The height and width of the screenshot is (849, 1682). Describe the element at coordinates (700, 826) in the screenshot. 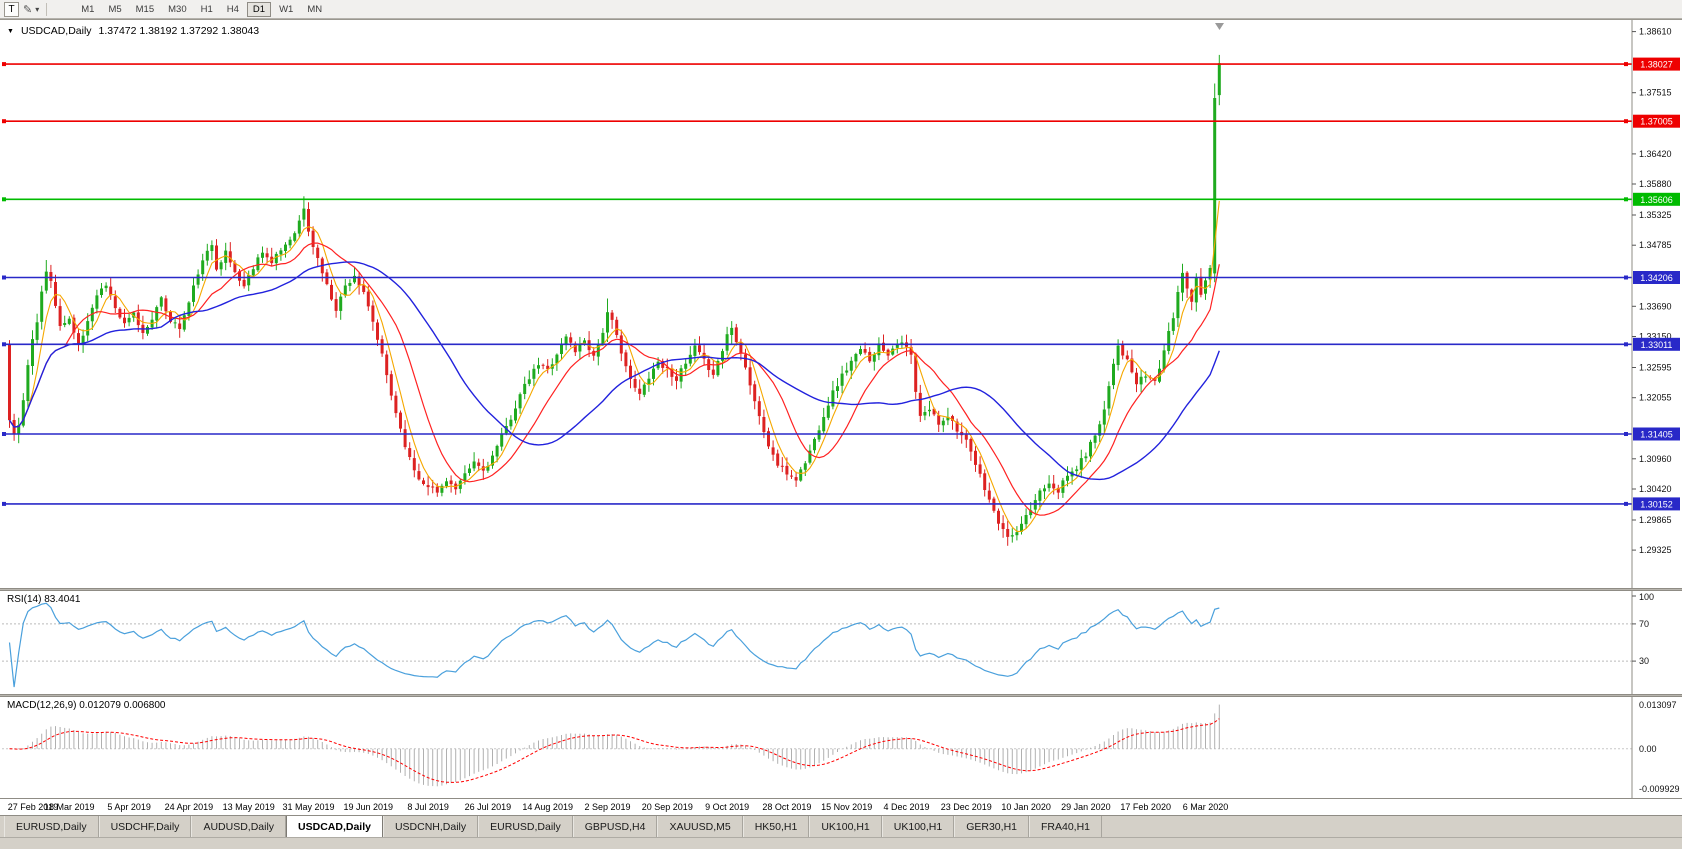

I see `chart-tab-xauusd-m5: XAUUSD,M5` at that location.